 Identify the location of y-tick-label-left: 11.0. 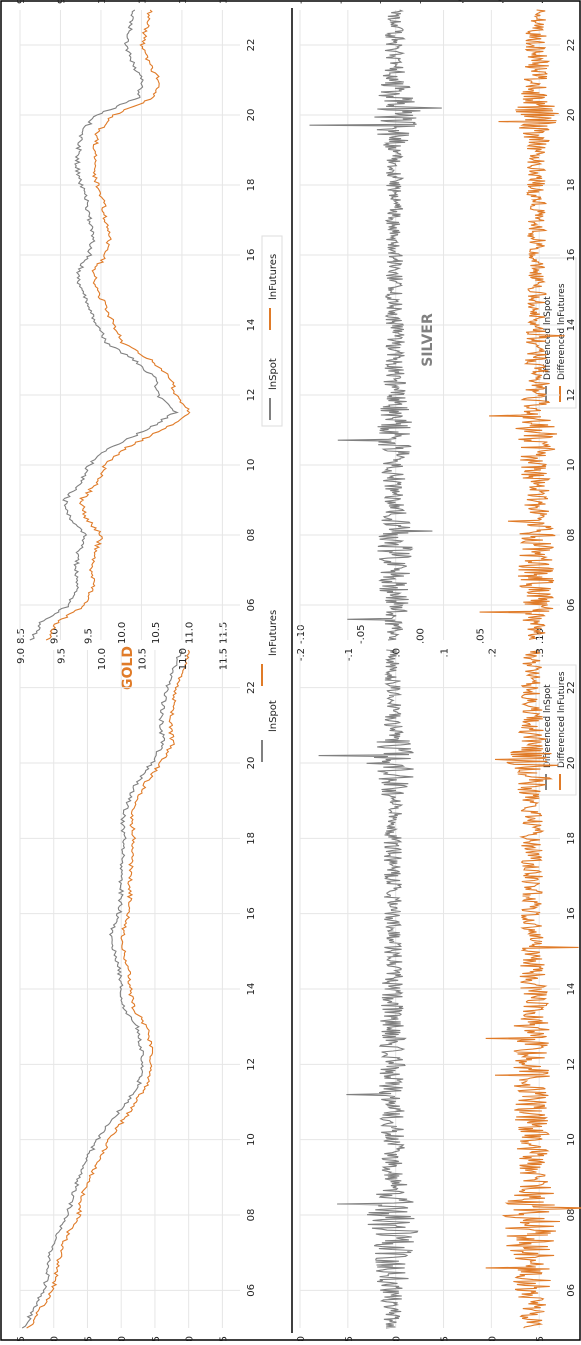
(183, 659).